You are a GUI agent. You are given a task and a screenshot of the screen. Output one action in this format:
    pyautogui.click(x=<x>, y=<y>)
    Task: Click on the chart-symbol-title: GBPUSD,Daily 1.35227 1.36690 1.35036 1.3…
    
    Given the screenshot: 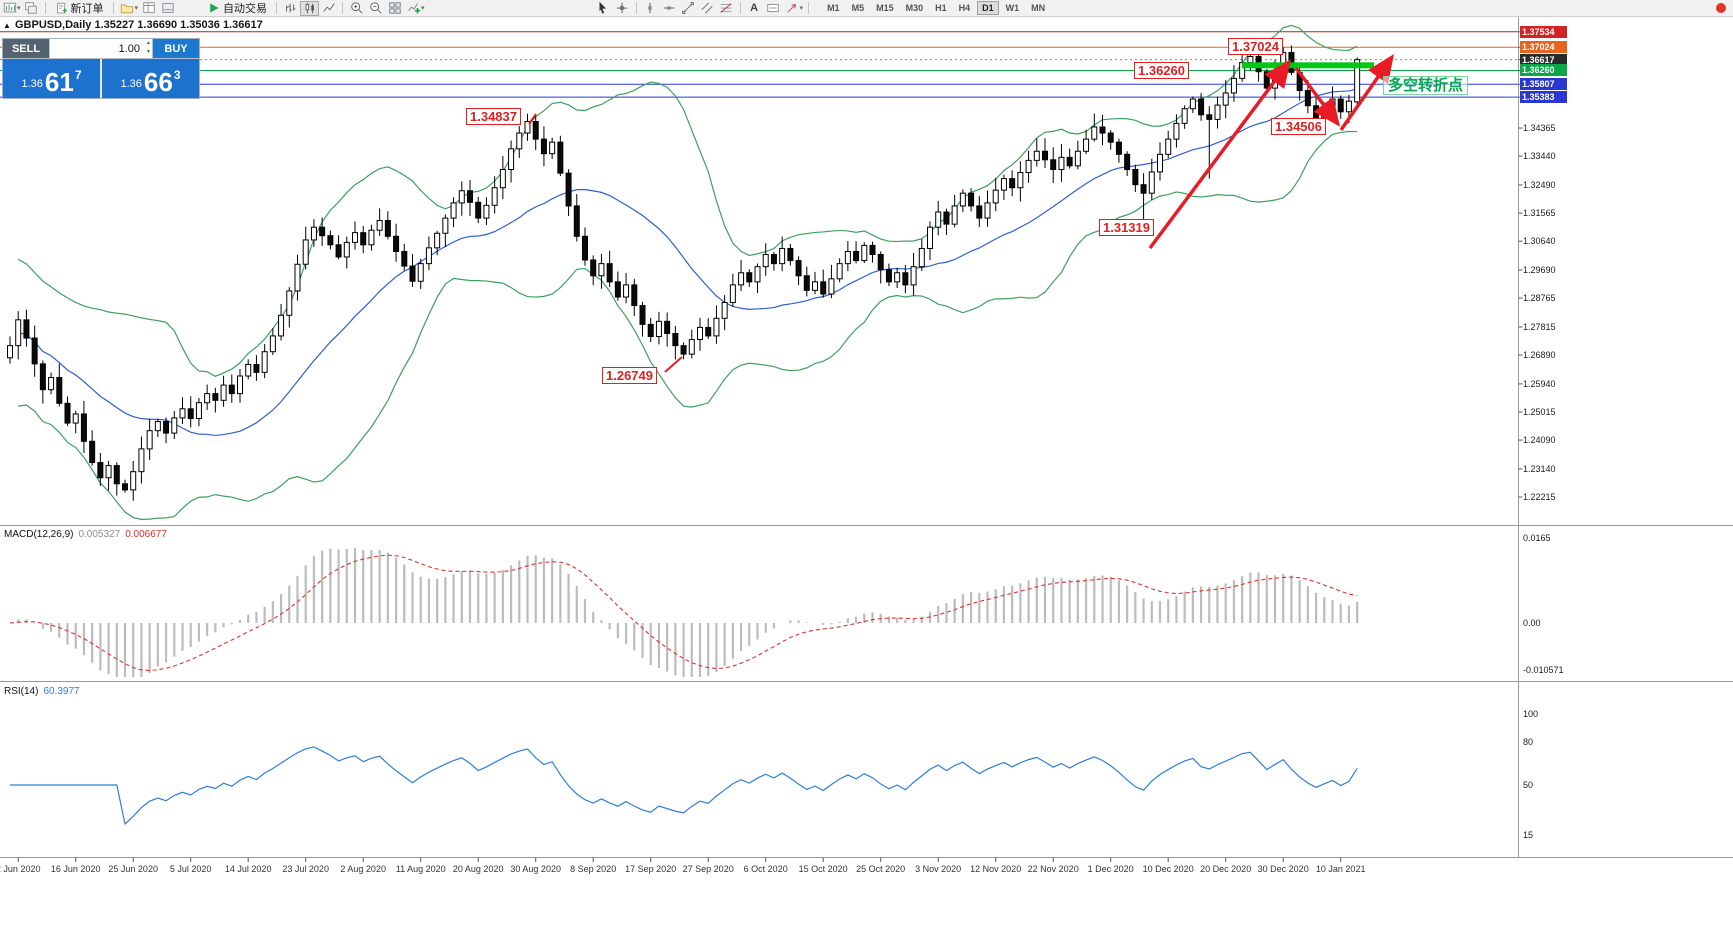 What is the action you would take?
    pyautogui.click(x=139, y=25)
    